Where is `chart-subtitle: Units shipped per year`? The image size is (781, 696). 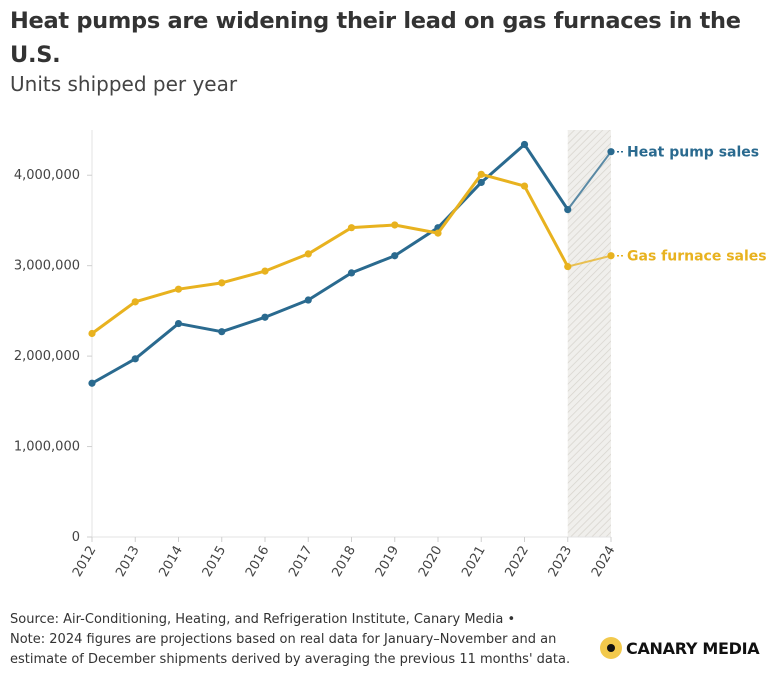 chart-subtitle: Units shipped per year is located at coordinates (124, 84).